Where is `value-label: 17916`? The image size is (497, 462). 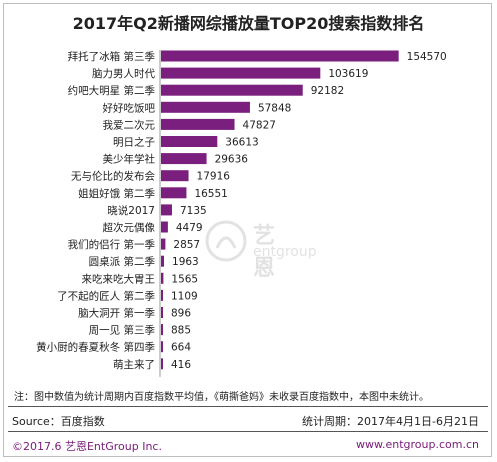 value-label: 17916 is located at coordinates (214, 177).